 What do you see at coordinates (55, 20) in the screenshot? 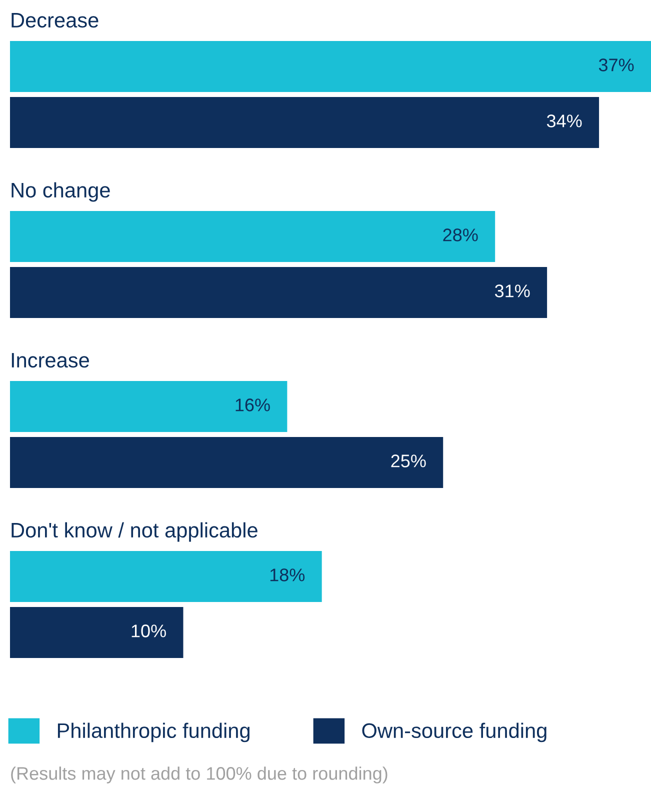
I see `y-tick-label: Decrease` at bounding box center [55, 20].